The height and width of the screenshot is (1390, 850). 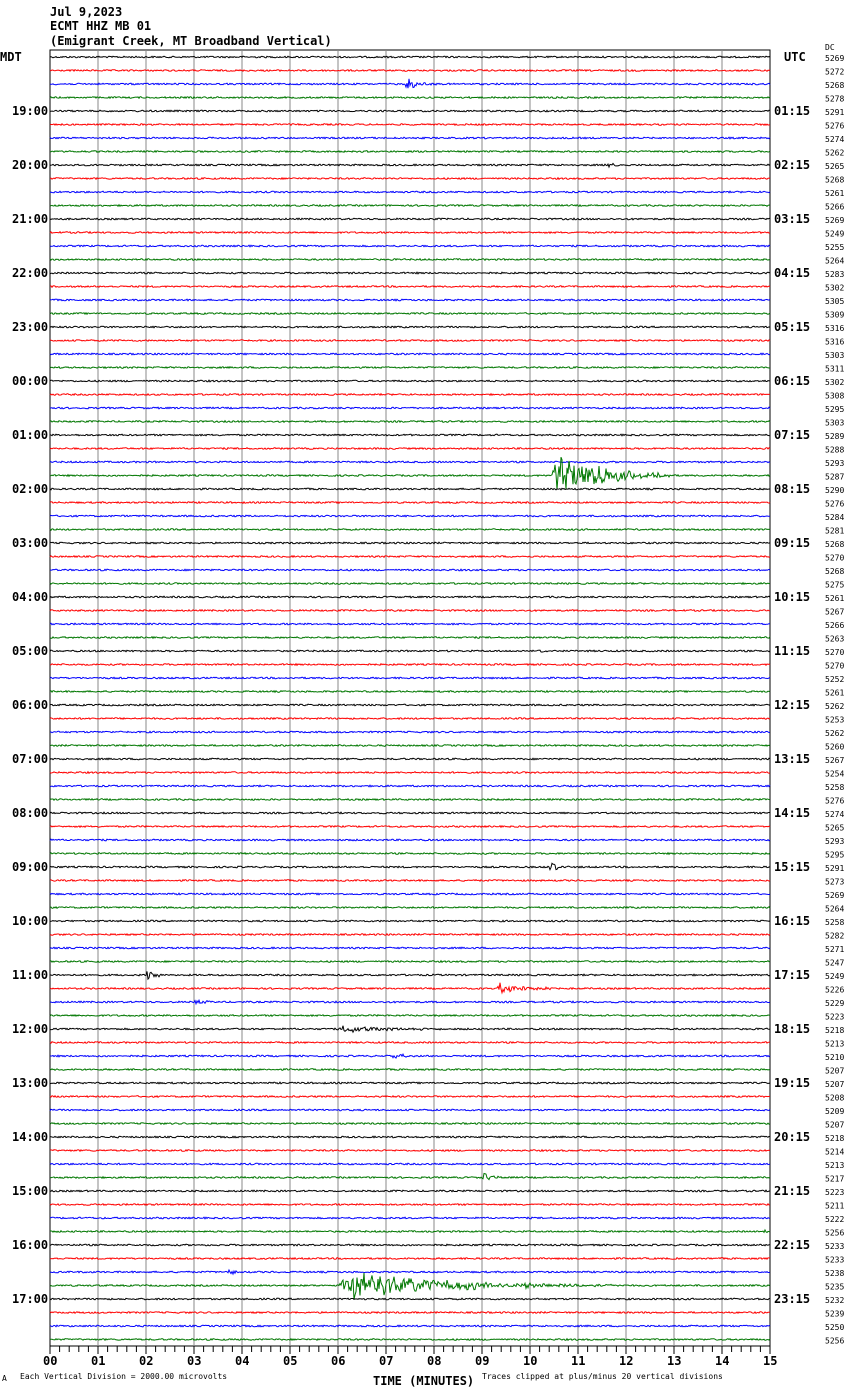 What do you see at coordinates (792, 489) in the screenshot?
I see `right-hour-label: 08:15` at bounding box center [792, 489].